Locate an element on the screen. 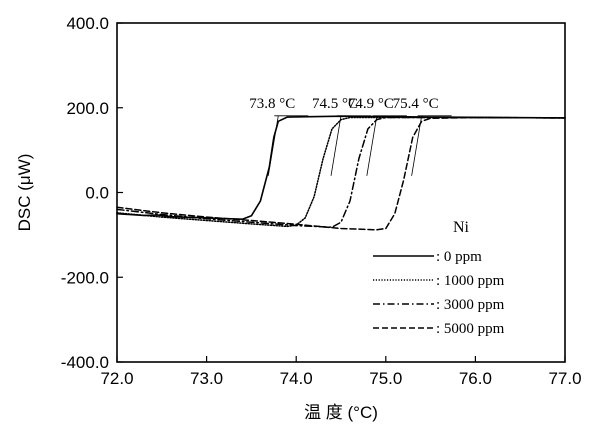 This screenshot has width=609, height=432. x-axis-label: 温 度 (°C) is located at coordinates (341, 412).